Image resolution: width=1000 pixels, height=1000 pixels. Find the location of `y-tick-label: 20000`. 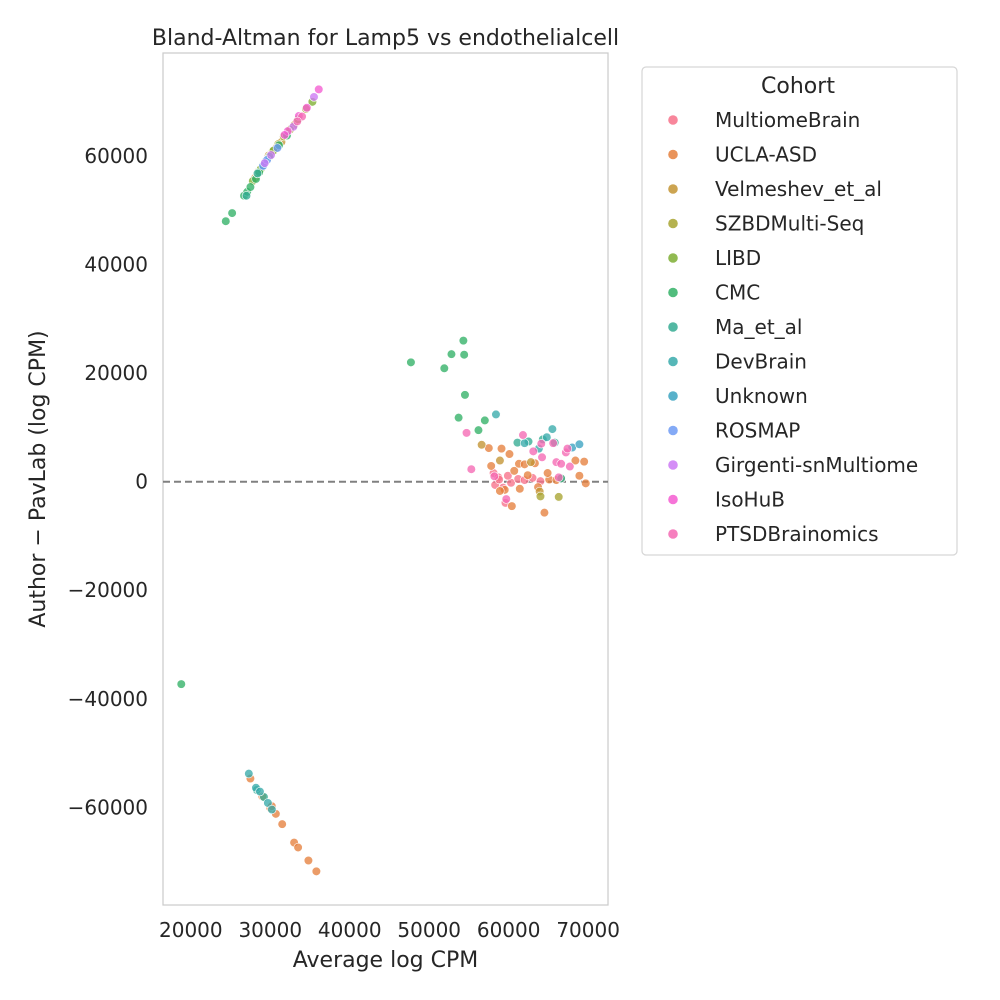

y-tick-label: 20000 is located at coordinates (116, 373).